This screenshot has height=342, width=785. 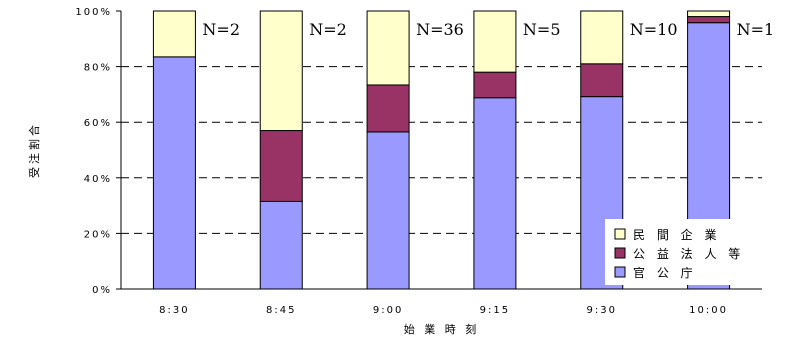 I want to click on legend-label: 公 益 法 人 等, so click(x=688, y=254).